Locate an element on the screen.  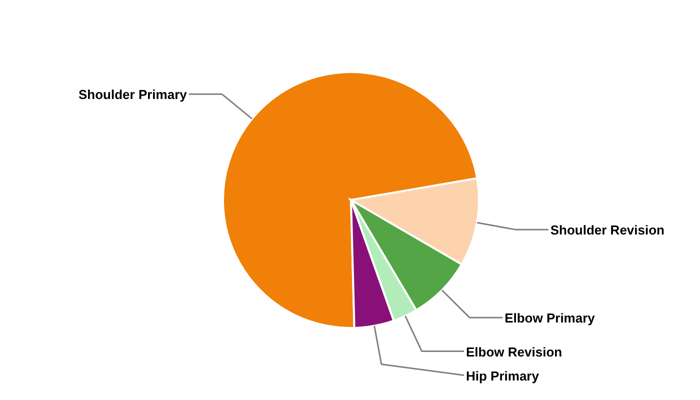
slice-label: Hip Primary is located at coordinates (503, 375).